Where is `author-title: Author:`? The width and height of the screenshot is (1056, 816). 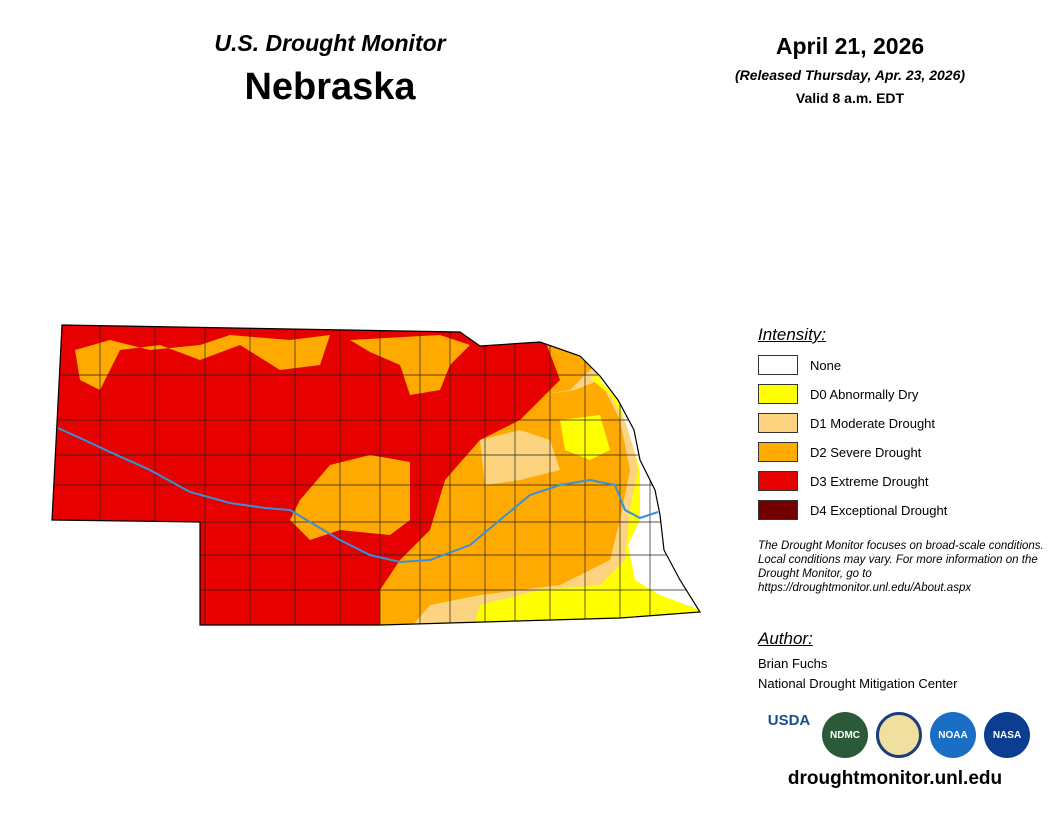 author-title: Author: is located at coordinates (785, 638).